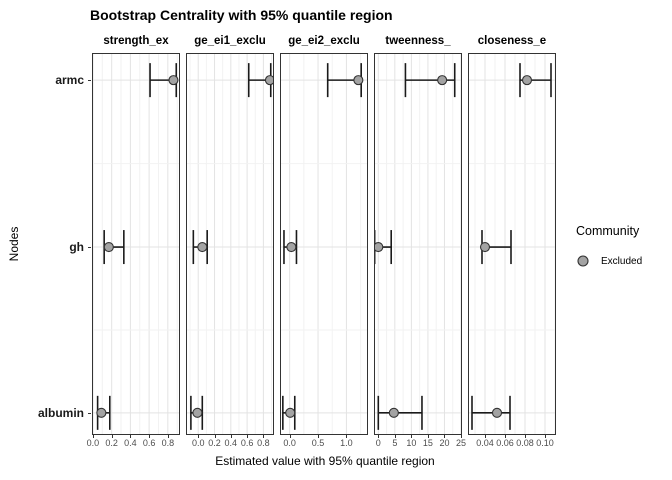 This screenshot has height=480, width=672. What do you see at coordinates (461, 443) in the screenshot?
I see `x-tick-label: 25` at bounding box center [461, 443].